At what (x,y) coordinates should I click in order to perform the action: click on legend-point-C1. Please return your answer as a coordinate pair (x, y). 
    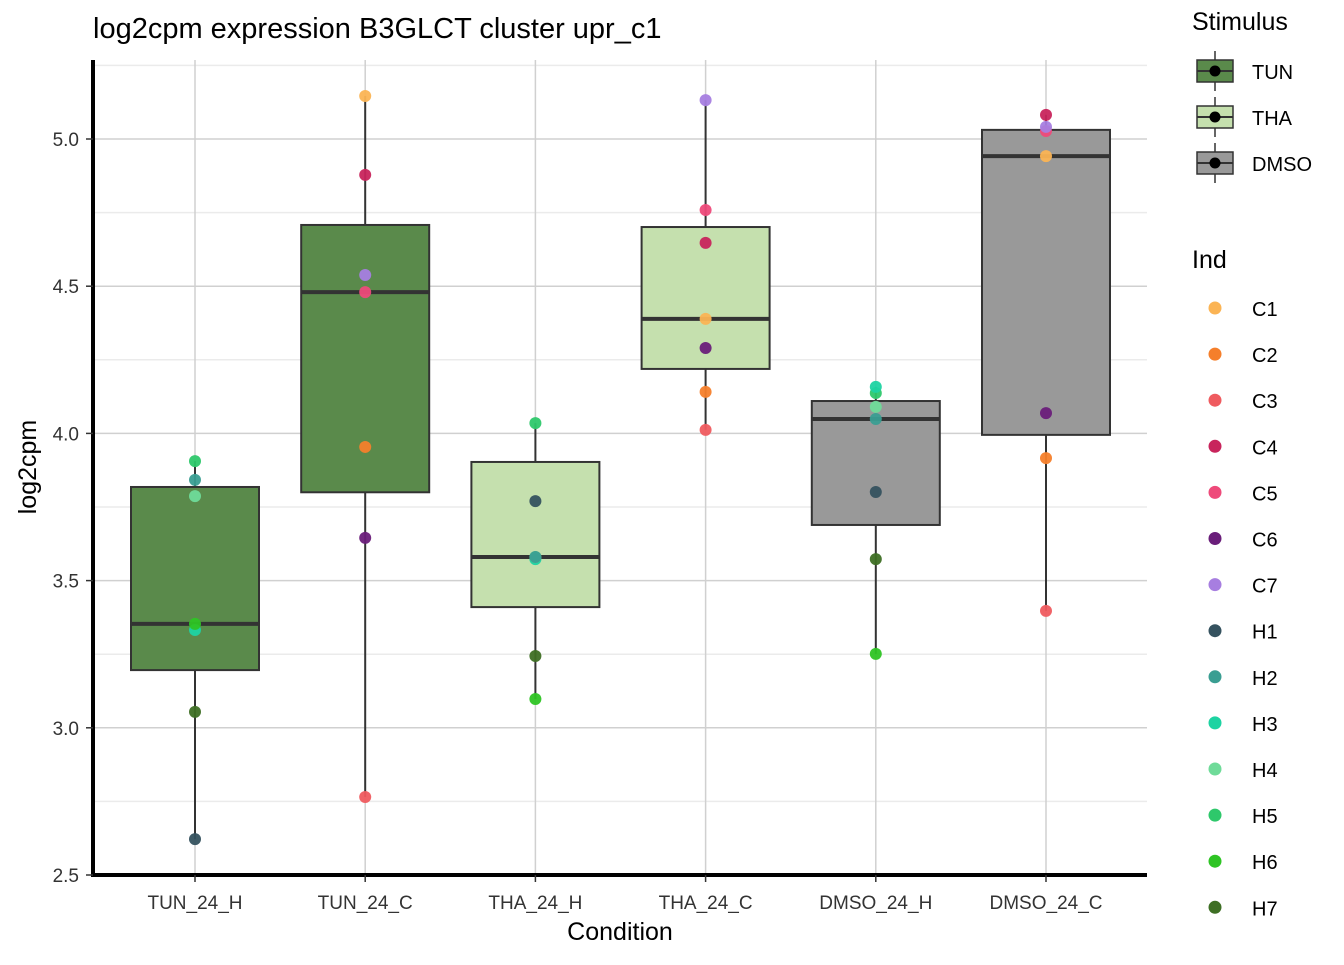
    Looking at the image, I should click on (1215, 308).